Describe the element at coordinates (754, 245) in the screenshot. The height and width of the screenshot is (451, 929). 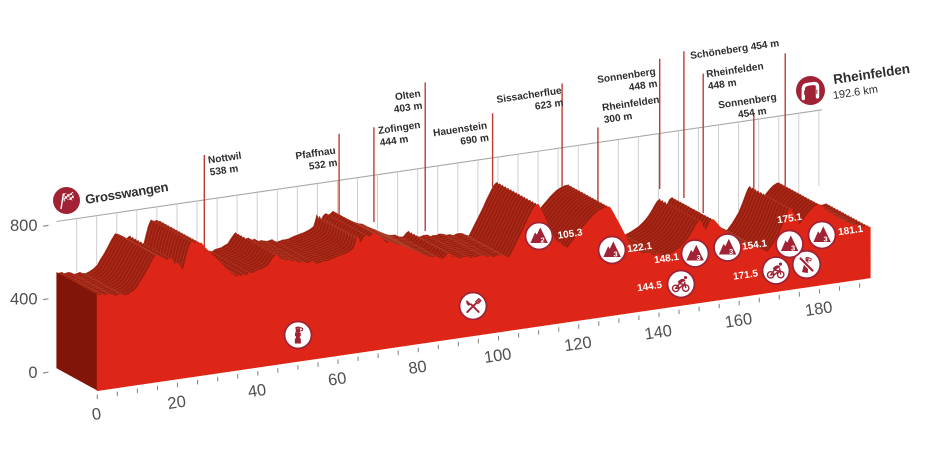
I see `svg-text: 154.1` at that location.